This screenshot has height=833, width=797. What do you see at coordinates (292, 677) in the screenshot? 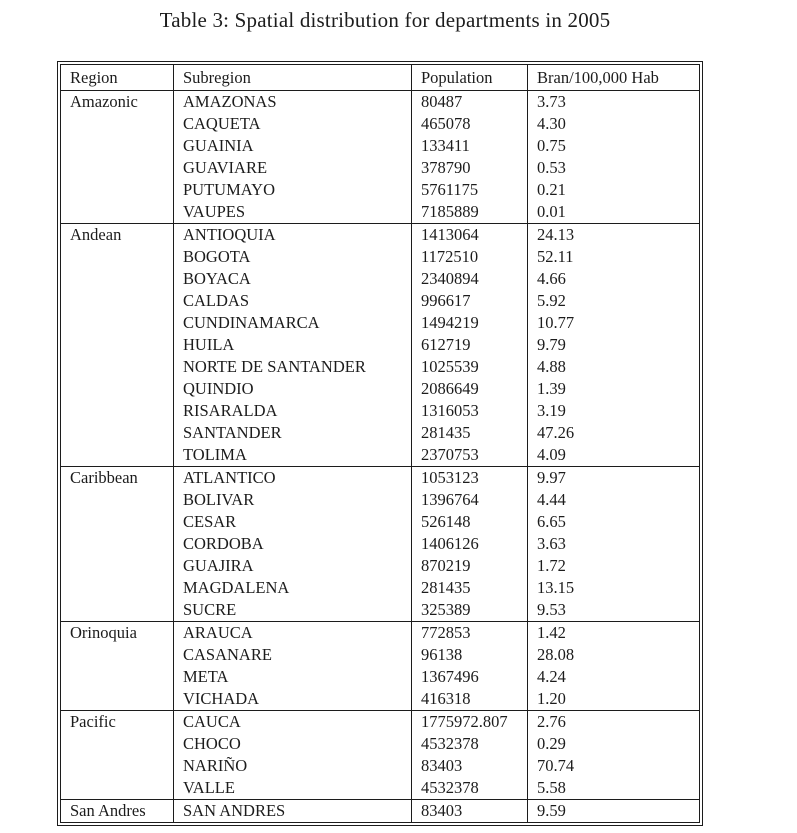
I see `subregion-cell: META` at bounding box center [292, 677].